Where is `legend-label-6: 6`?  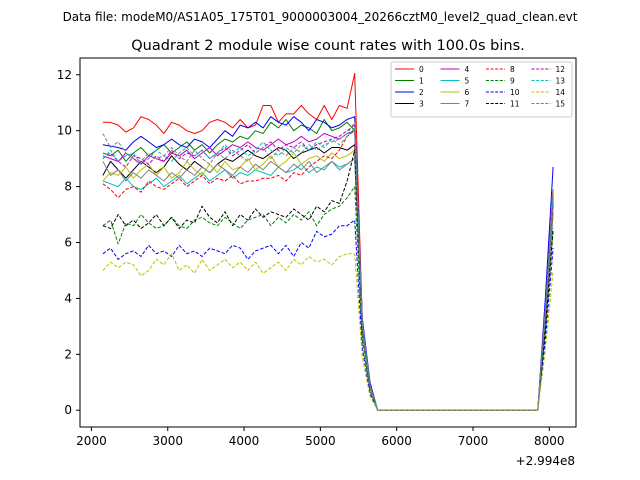
legend-label-6: 6 is located at coordinates (467, 92).